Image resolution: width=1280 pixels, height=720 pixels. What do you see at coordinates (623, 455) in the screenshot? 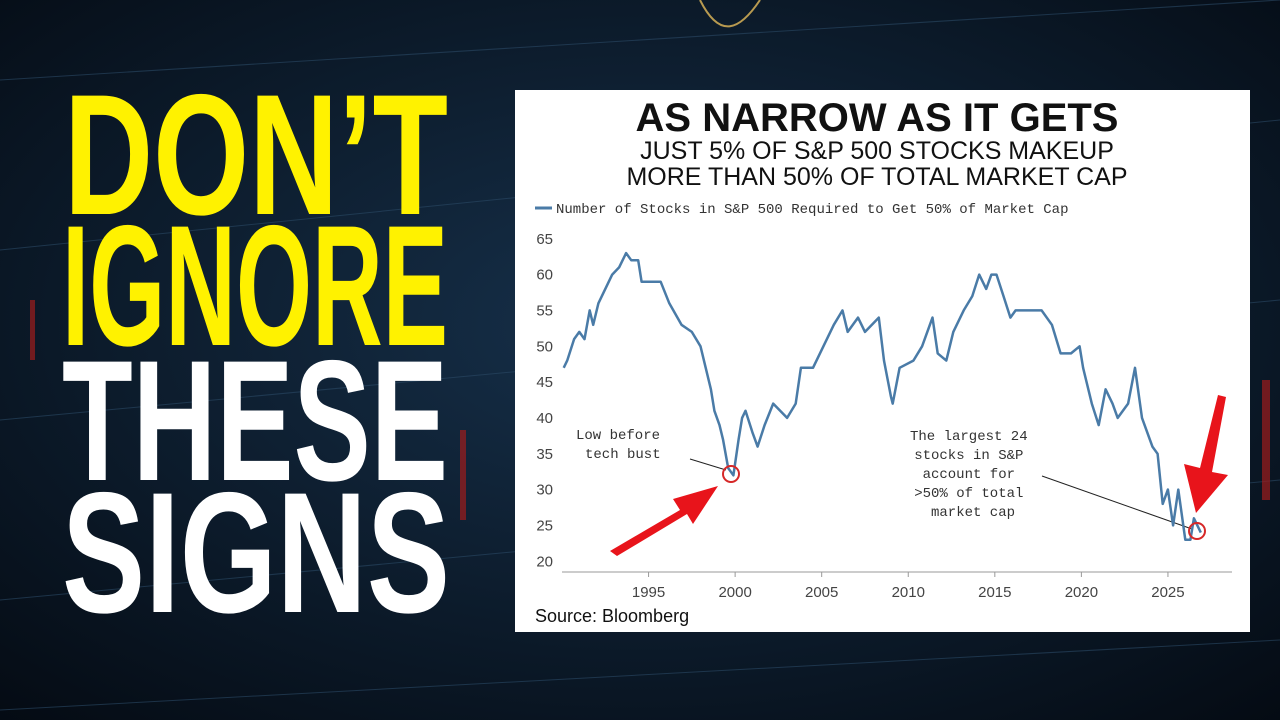
I see `annotation-line: tech bust` at bounding box center [623, 455].